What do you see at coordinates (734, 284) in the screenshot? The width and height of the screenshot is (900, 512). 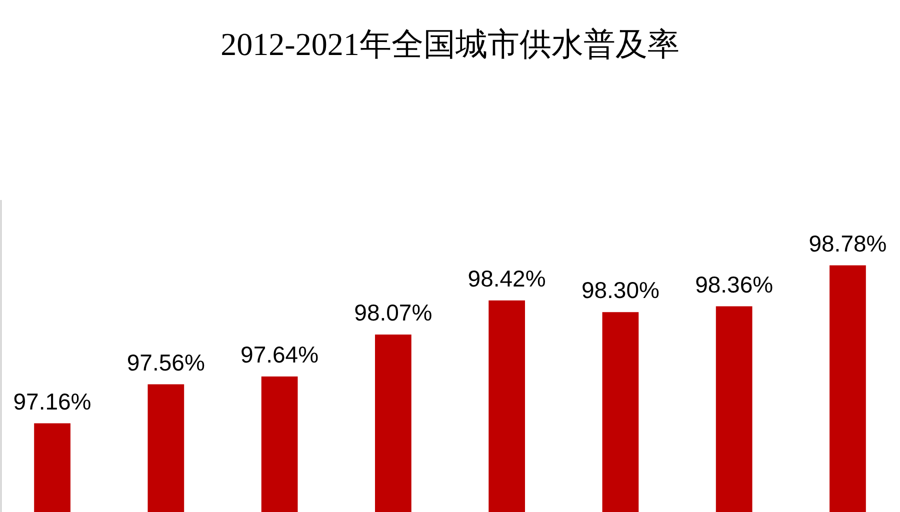 I see `data-label: 98.36%` at bounding box center [734, 284].